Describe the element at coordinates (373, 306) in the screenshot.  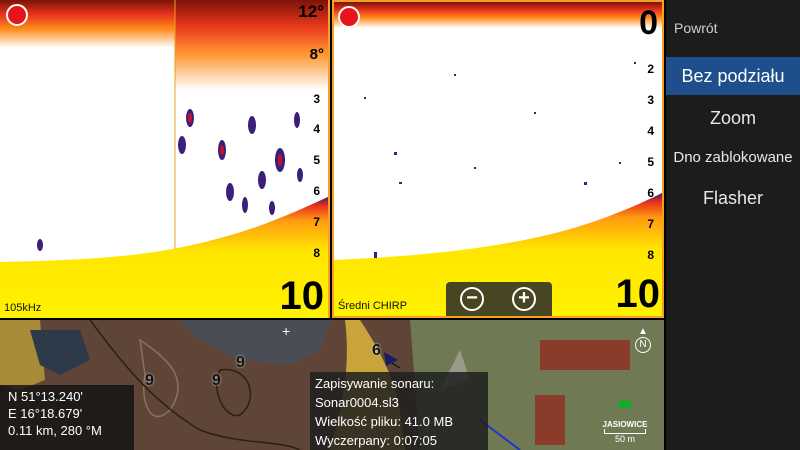
I see `sonar-mode-label: Średni CHIRP` at that location.